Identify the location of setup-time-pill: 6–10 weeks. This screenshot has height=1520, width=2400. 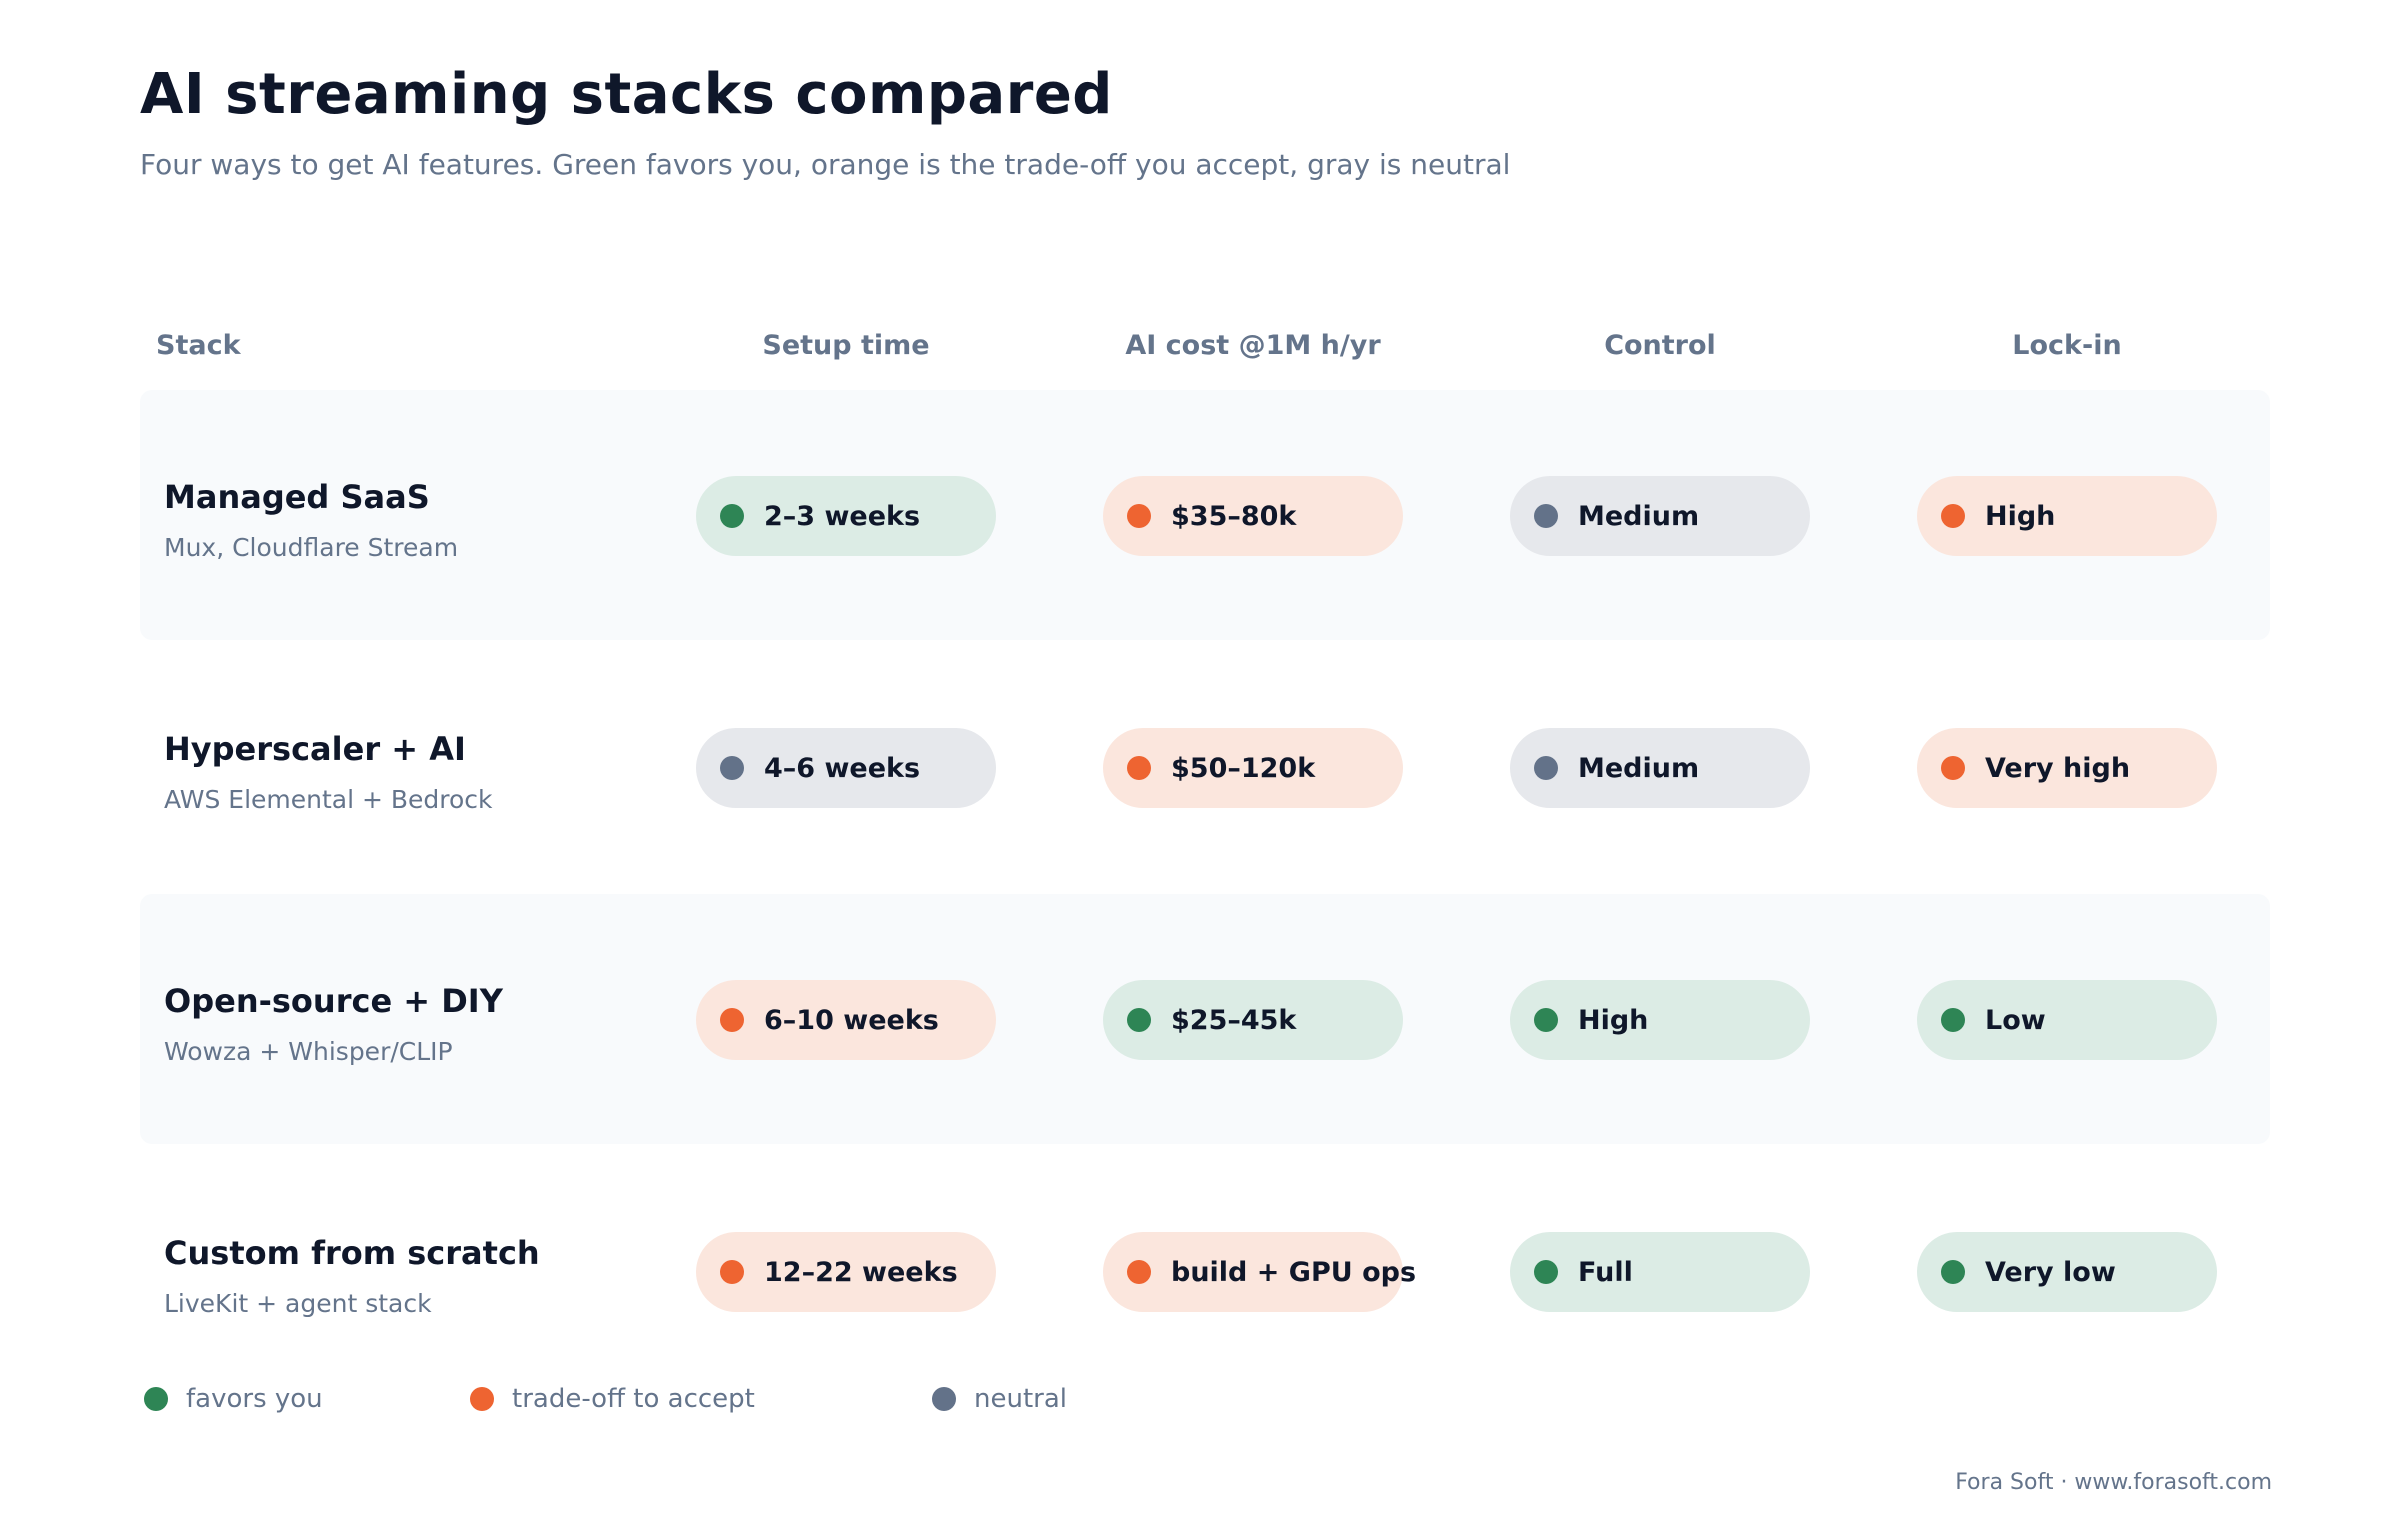
(846, 1020).